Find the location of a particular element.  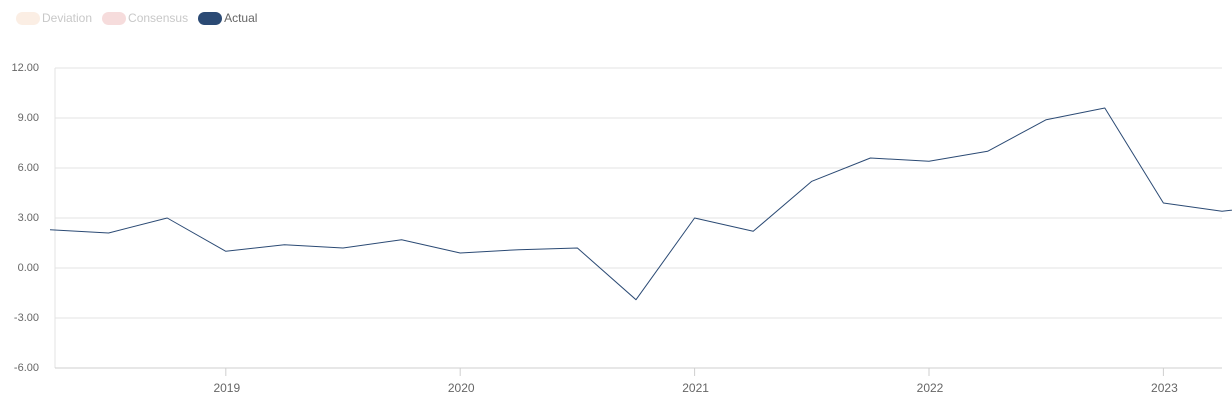

x-tick-label: 2020 is located at coordinates (461, 388).